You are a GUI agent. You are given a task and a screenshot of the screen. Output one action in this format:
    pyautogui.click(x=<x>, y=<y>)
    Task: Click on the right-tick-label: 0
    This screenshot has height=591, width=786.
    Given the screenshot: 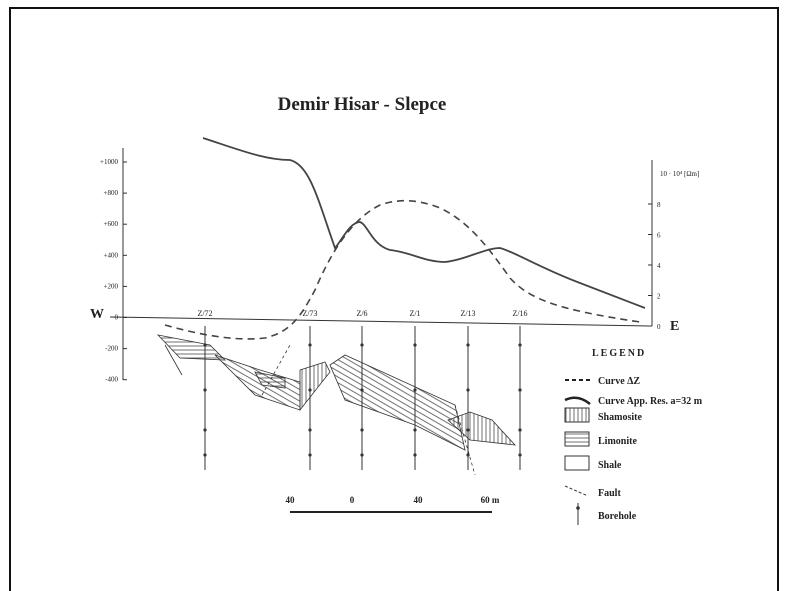 What is the action you would take?
    pyautogui.click(x=659, y=327)
    